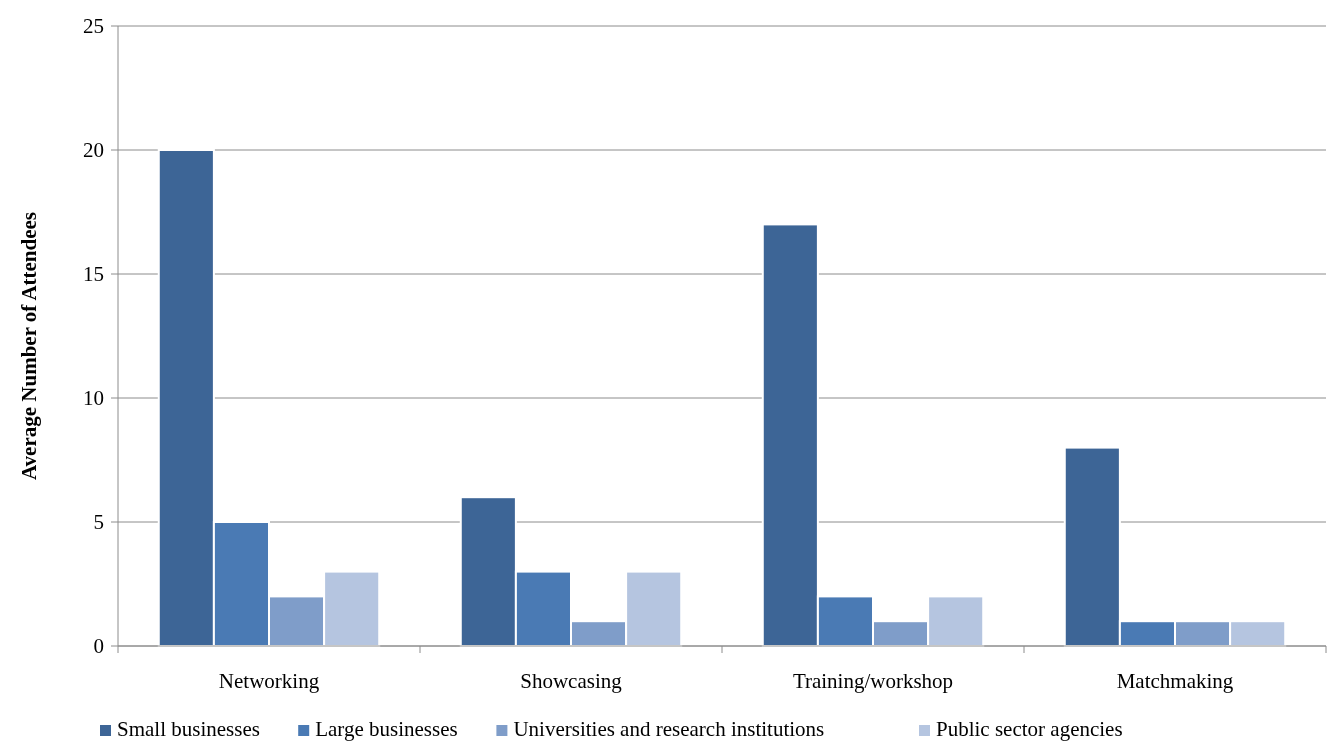  Describe the element at coordinates (93, 274) in the screenshot. I see `y-tick-label: 15` at that location.